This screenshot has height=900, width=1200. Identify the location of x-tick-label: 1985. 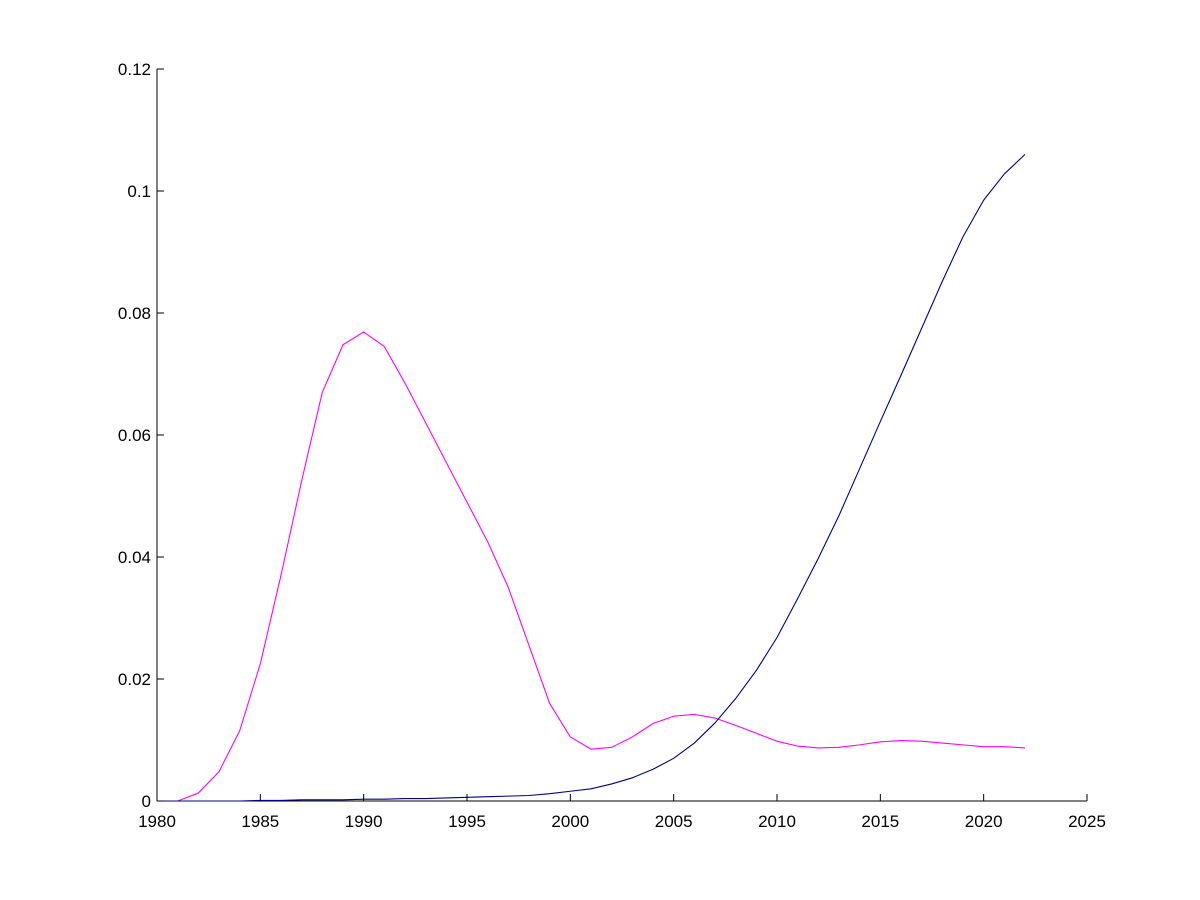
(260, 821).